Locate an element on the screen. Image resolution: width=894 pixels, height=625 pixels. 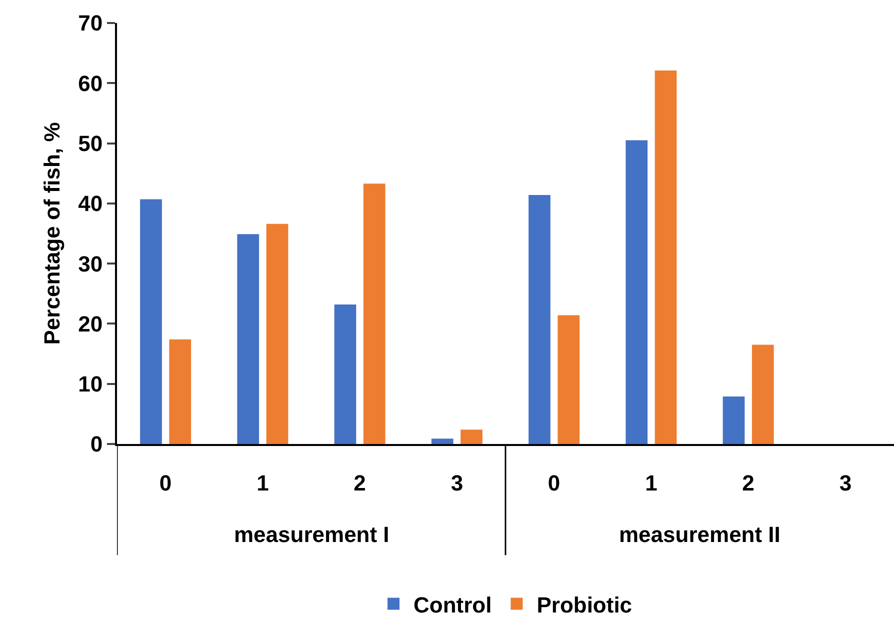
y-tick-label: 40 is located at coordinates (90, 203).